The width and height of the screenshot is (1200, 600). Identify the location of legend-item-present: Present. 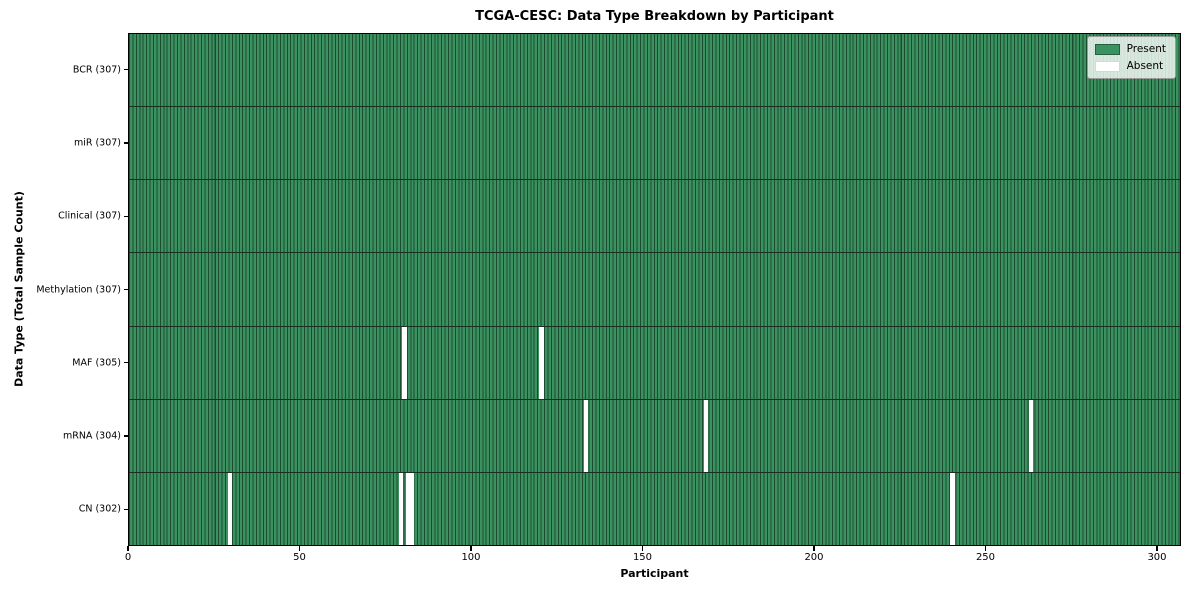
(1130, 49).